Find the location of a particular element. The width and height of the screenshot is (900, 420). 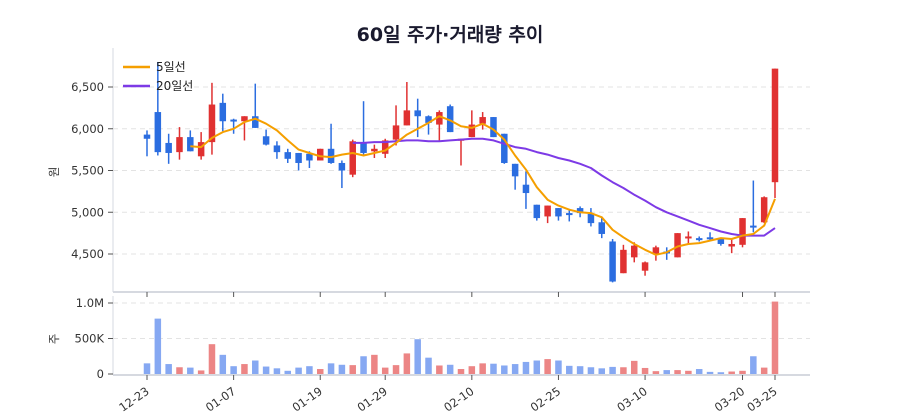

x-tick-label: 01-29 is located at coordinates (372, 399).